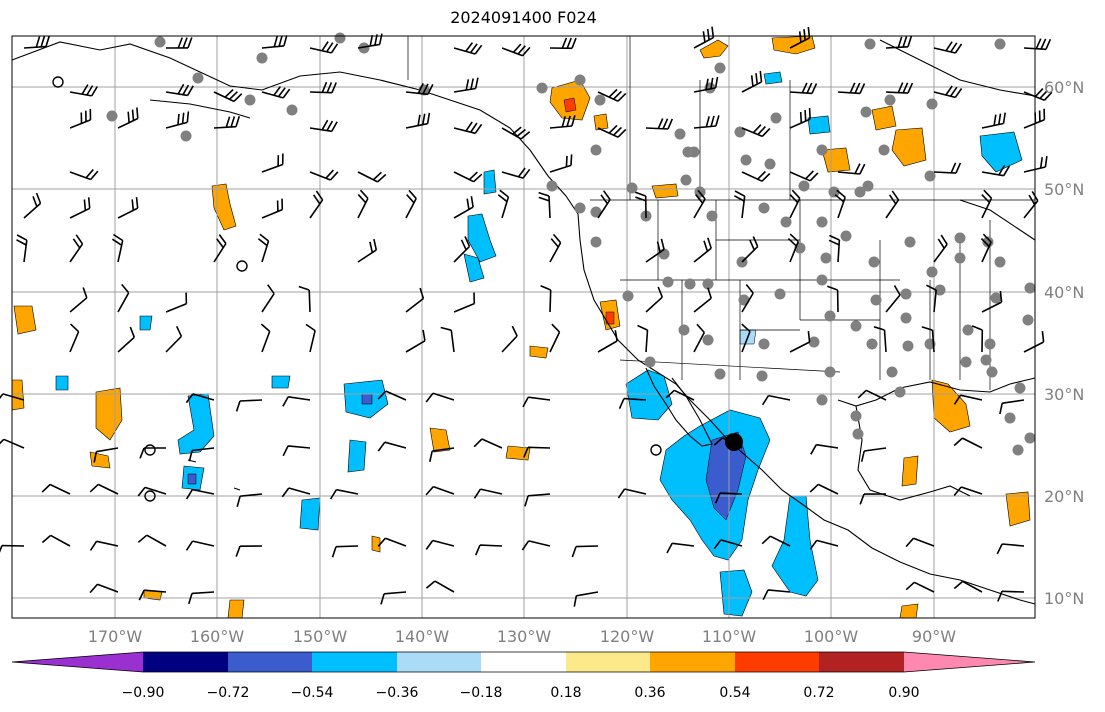  What do you see at coordinates (1064, 394) in the screenshot?
I see `lat-label: 30°N` at bounding box center [1064, 394].